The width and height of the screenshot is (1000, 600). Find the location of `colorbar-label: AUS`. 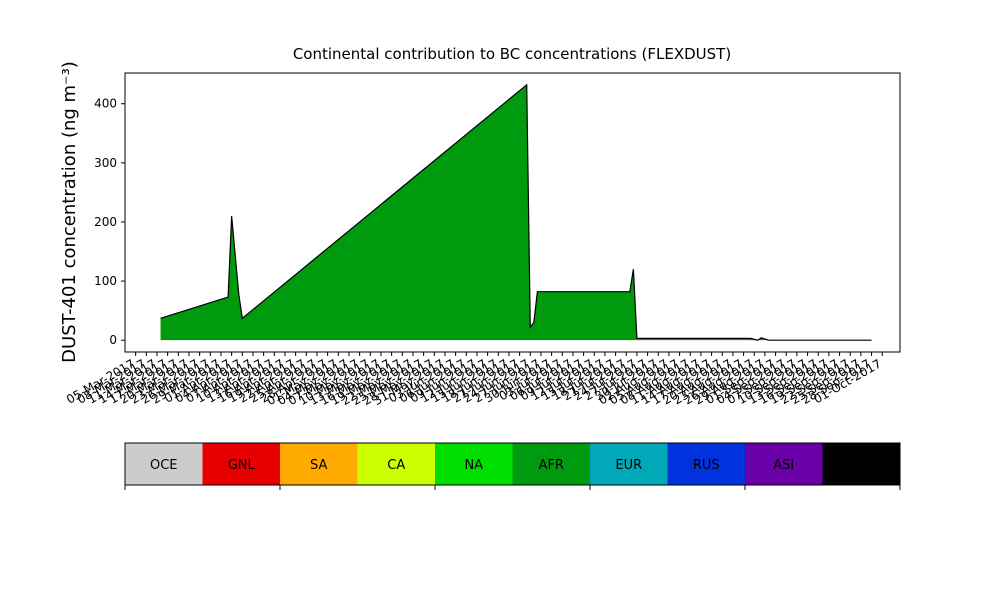

colorbar-label: AUS is located at coordinates (861, 465).